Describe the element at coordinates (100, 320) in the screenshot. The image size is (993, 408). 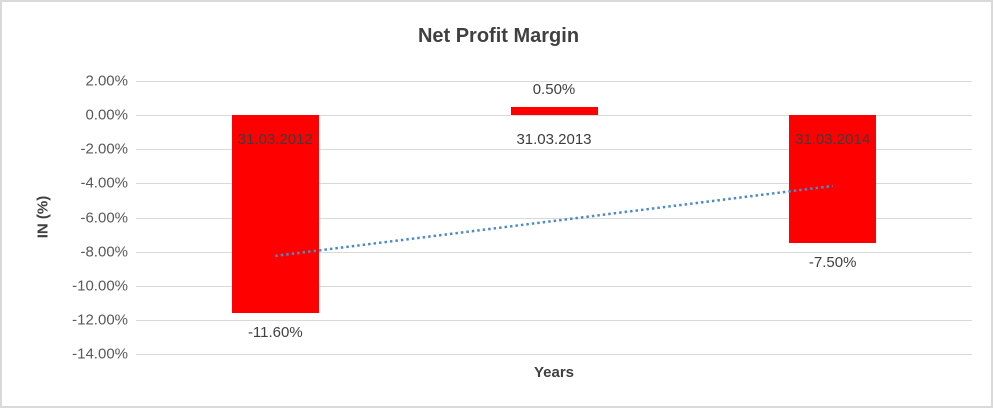
I see `y-tick-label: -12.00%` at that location.